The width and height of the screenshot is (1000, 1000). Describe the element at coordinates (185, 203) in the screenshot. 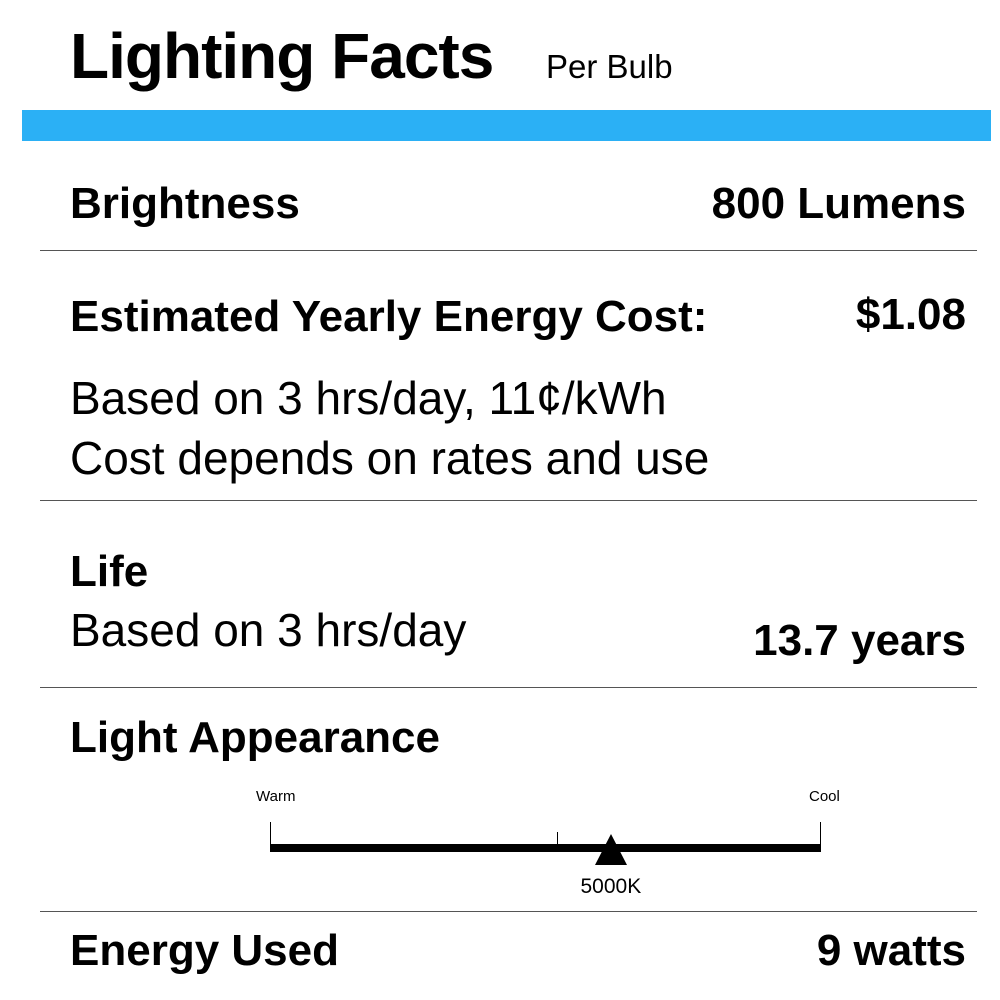

I see `brightness-label: Brightness` at that location.